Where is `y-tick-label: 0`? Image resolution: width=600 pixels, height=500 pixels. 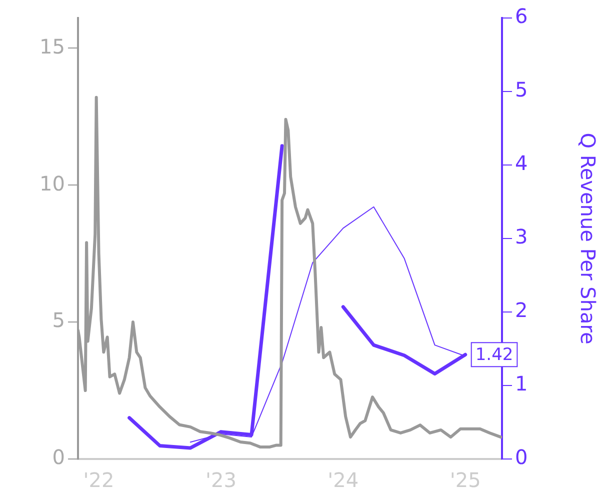 y-tick-label: 0 is located at coordinates (58, 457).